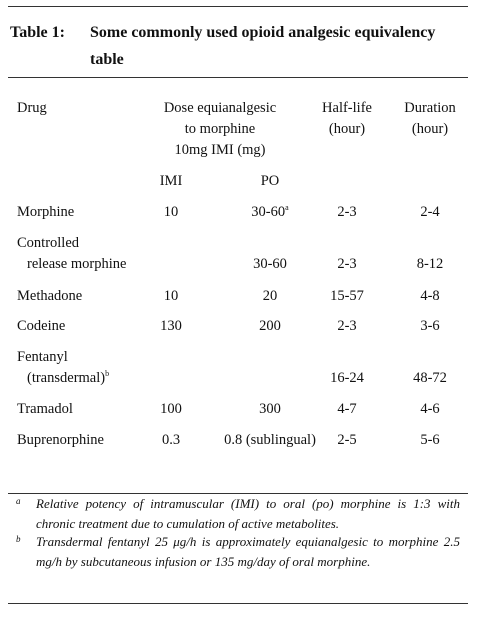 The image size is (488, 624). What do you see at coordinates (270, 409) in the screenshot?
I see `cell: 300` at bounding box center [270, 409].